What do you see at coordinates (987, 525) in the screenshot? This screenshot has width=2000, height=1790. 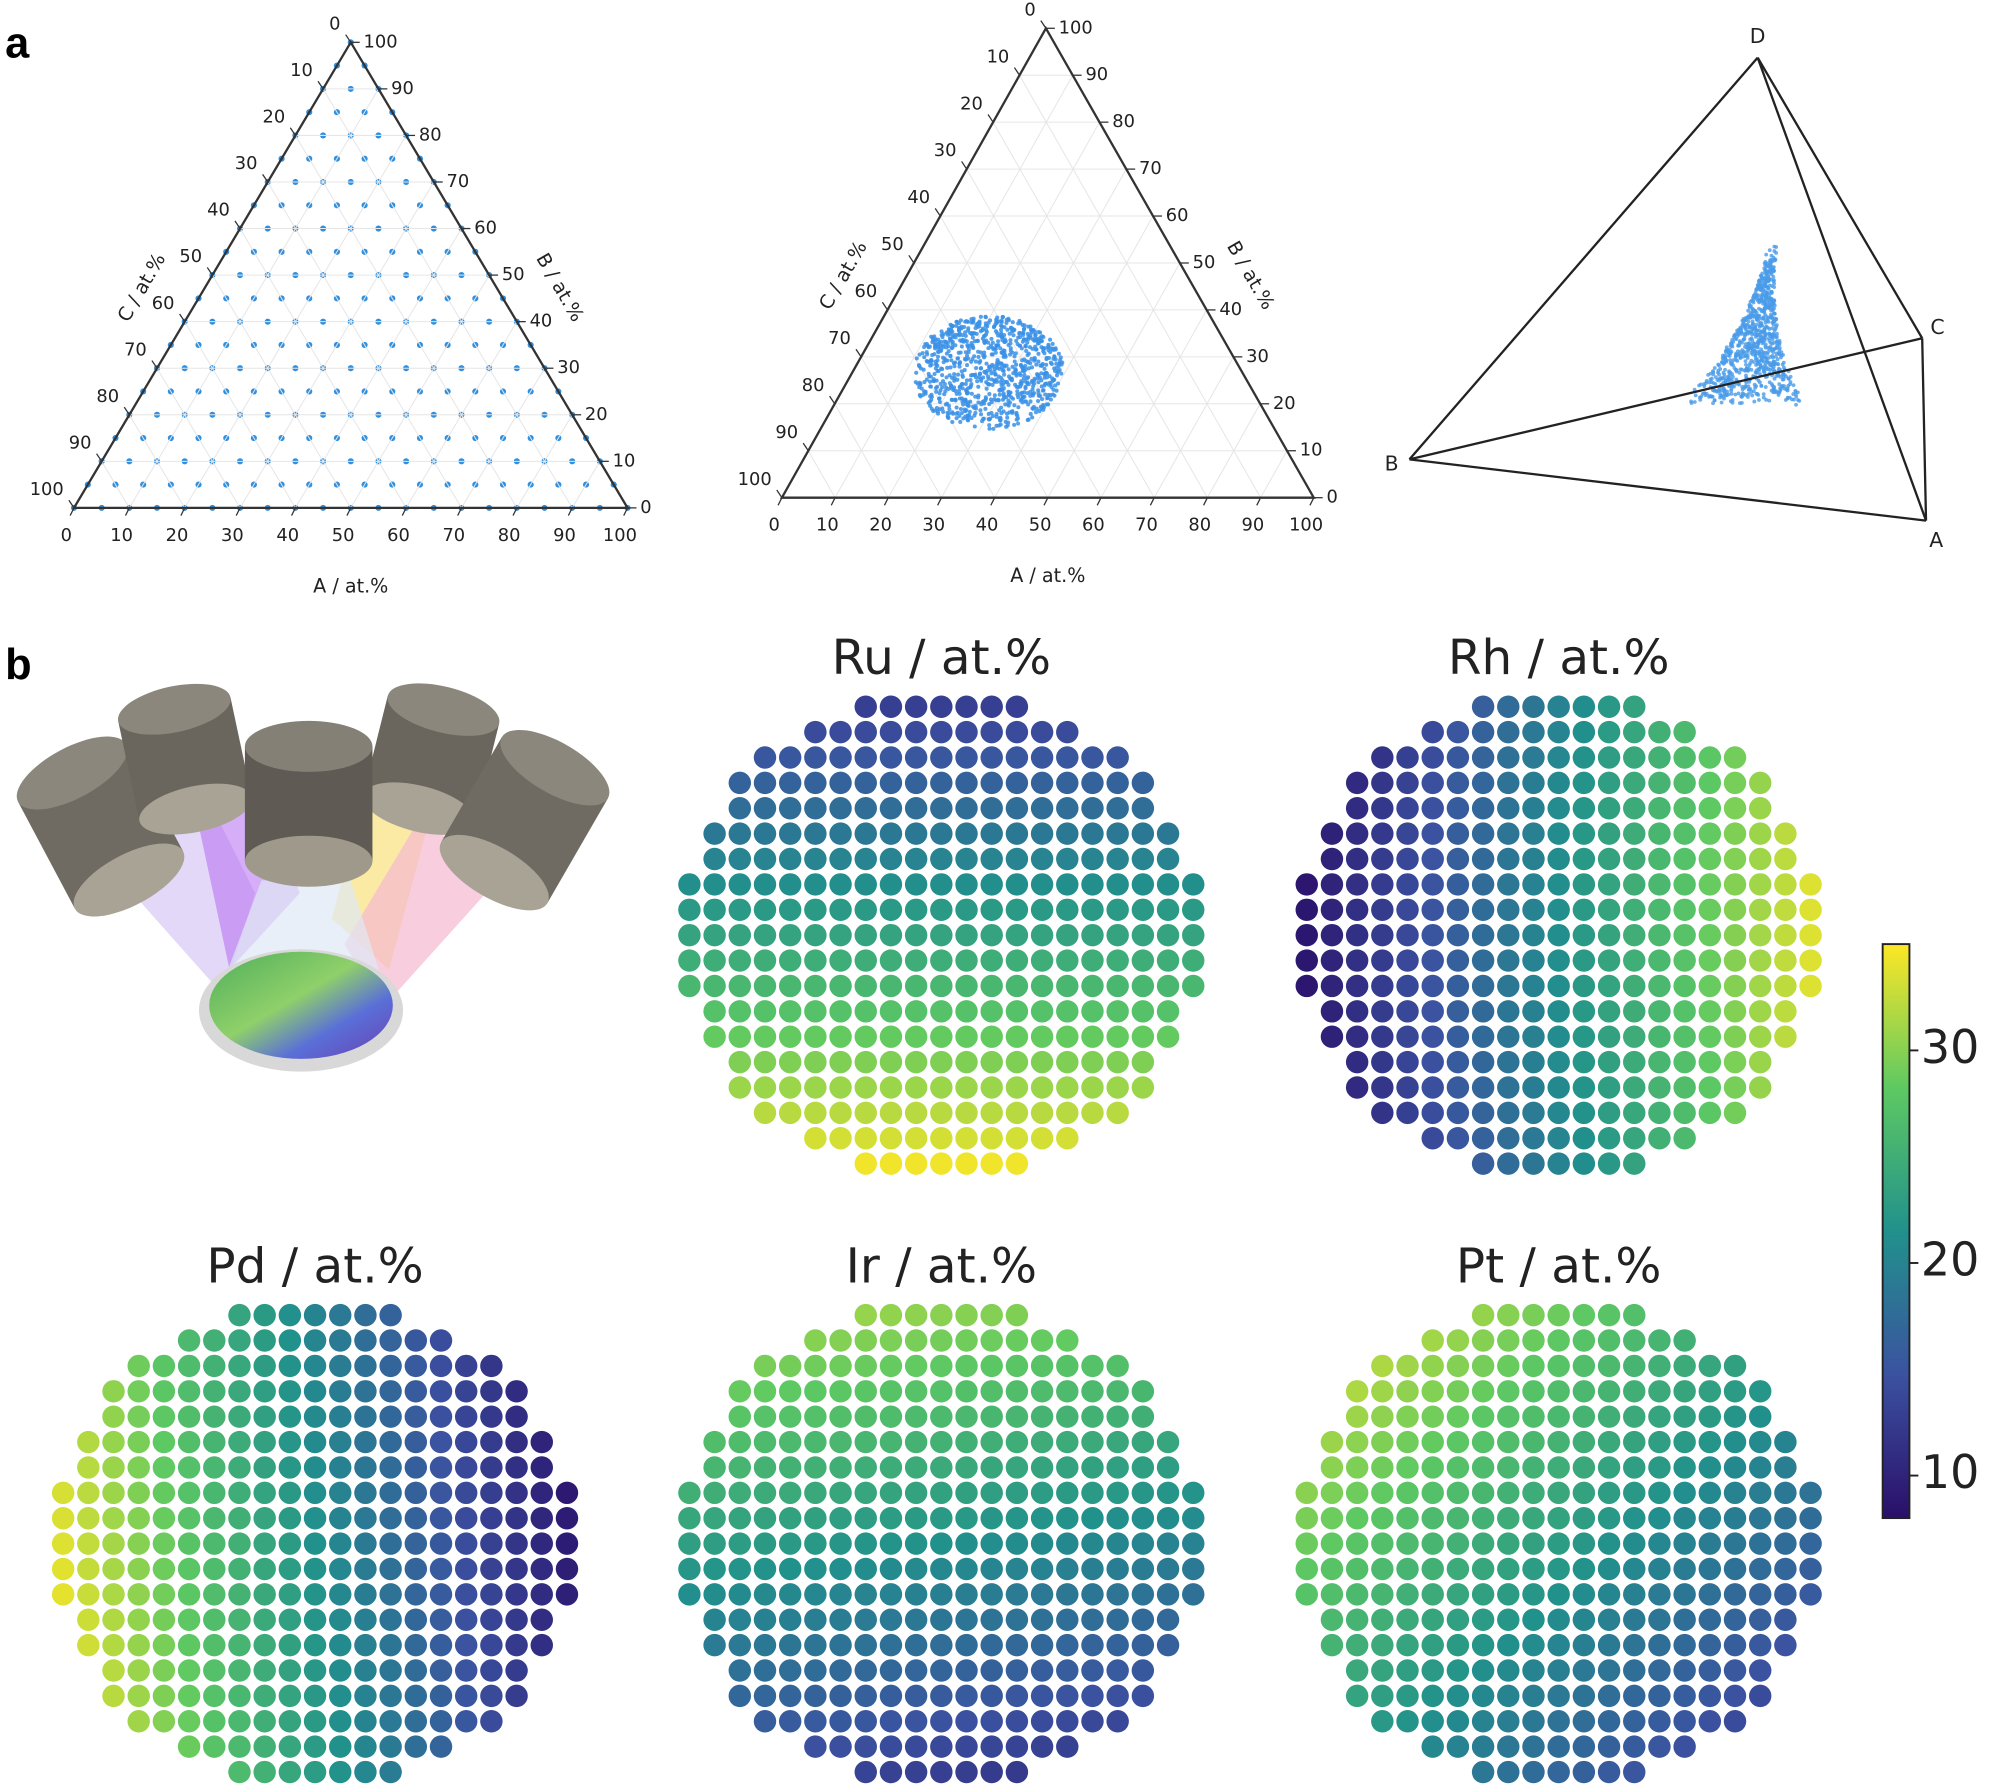 I see `a-tick-label: 40` at bounding box center [987, 525].